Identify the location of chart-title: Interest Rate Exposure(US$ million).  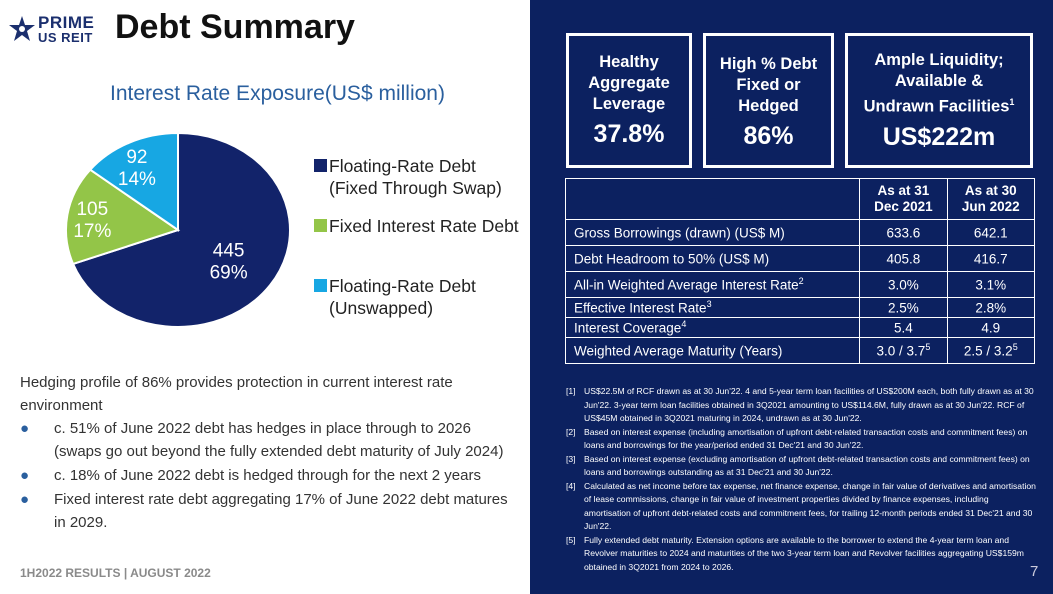
(277, 93).